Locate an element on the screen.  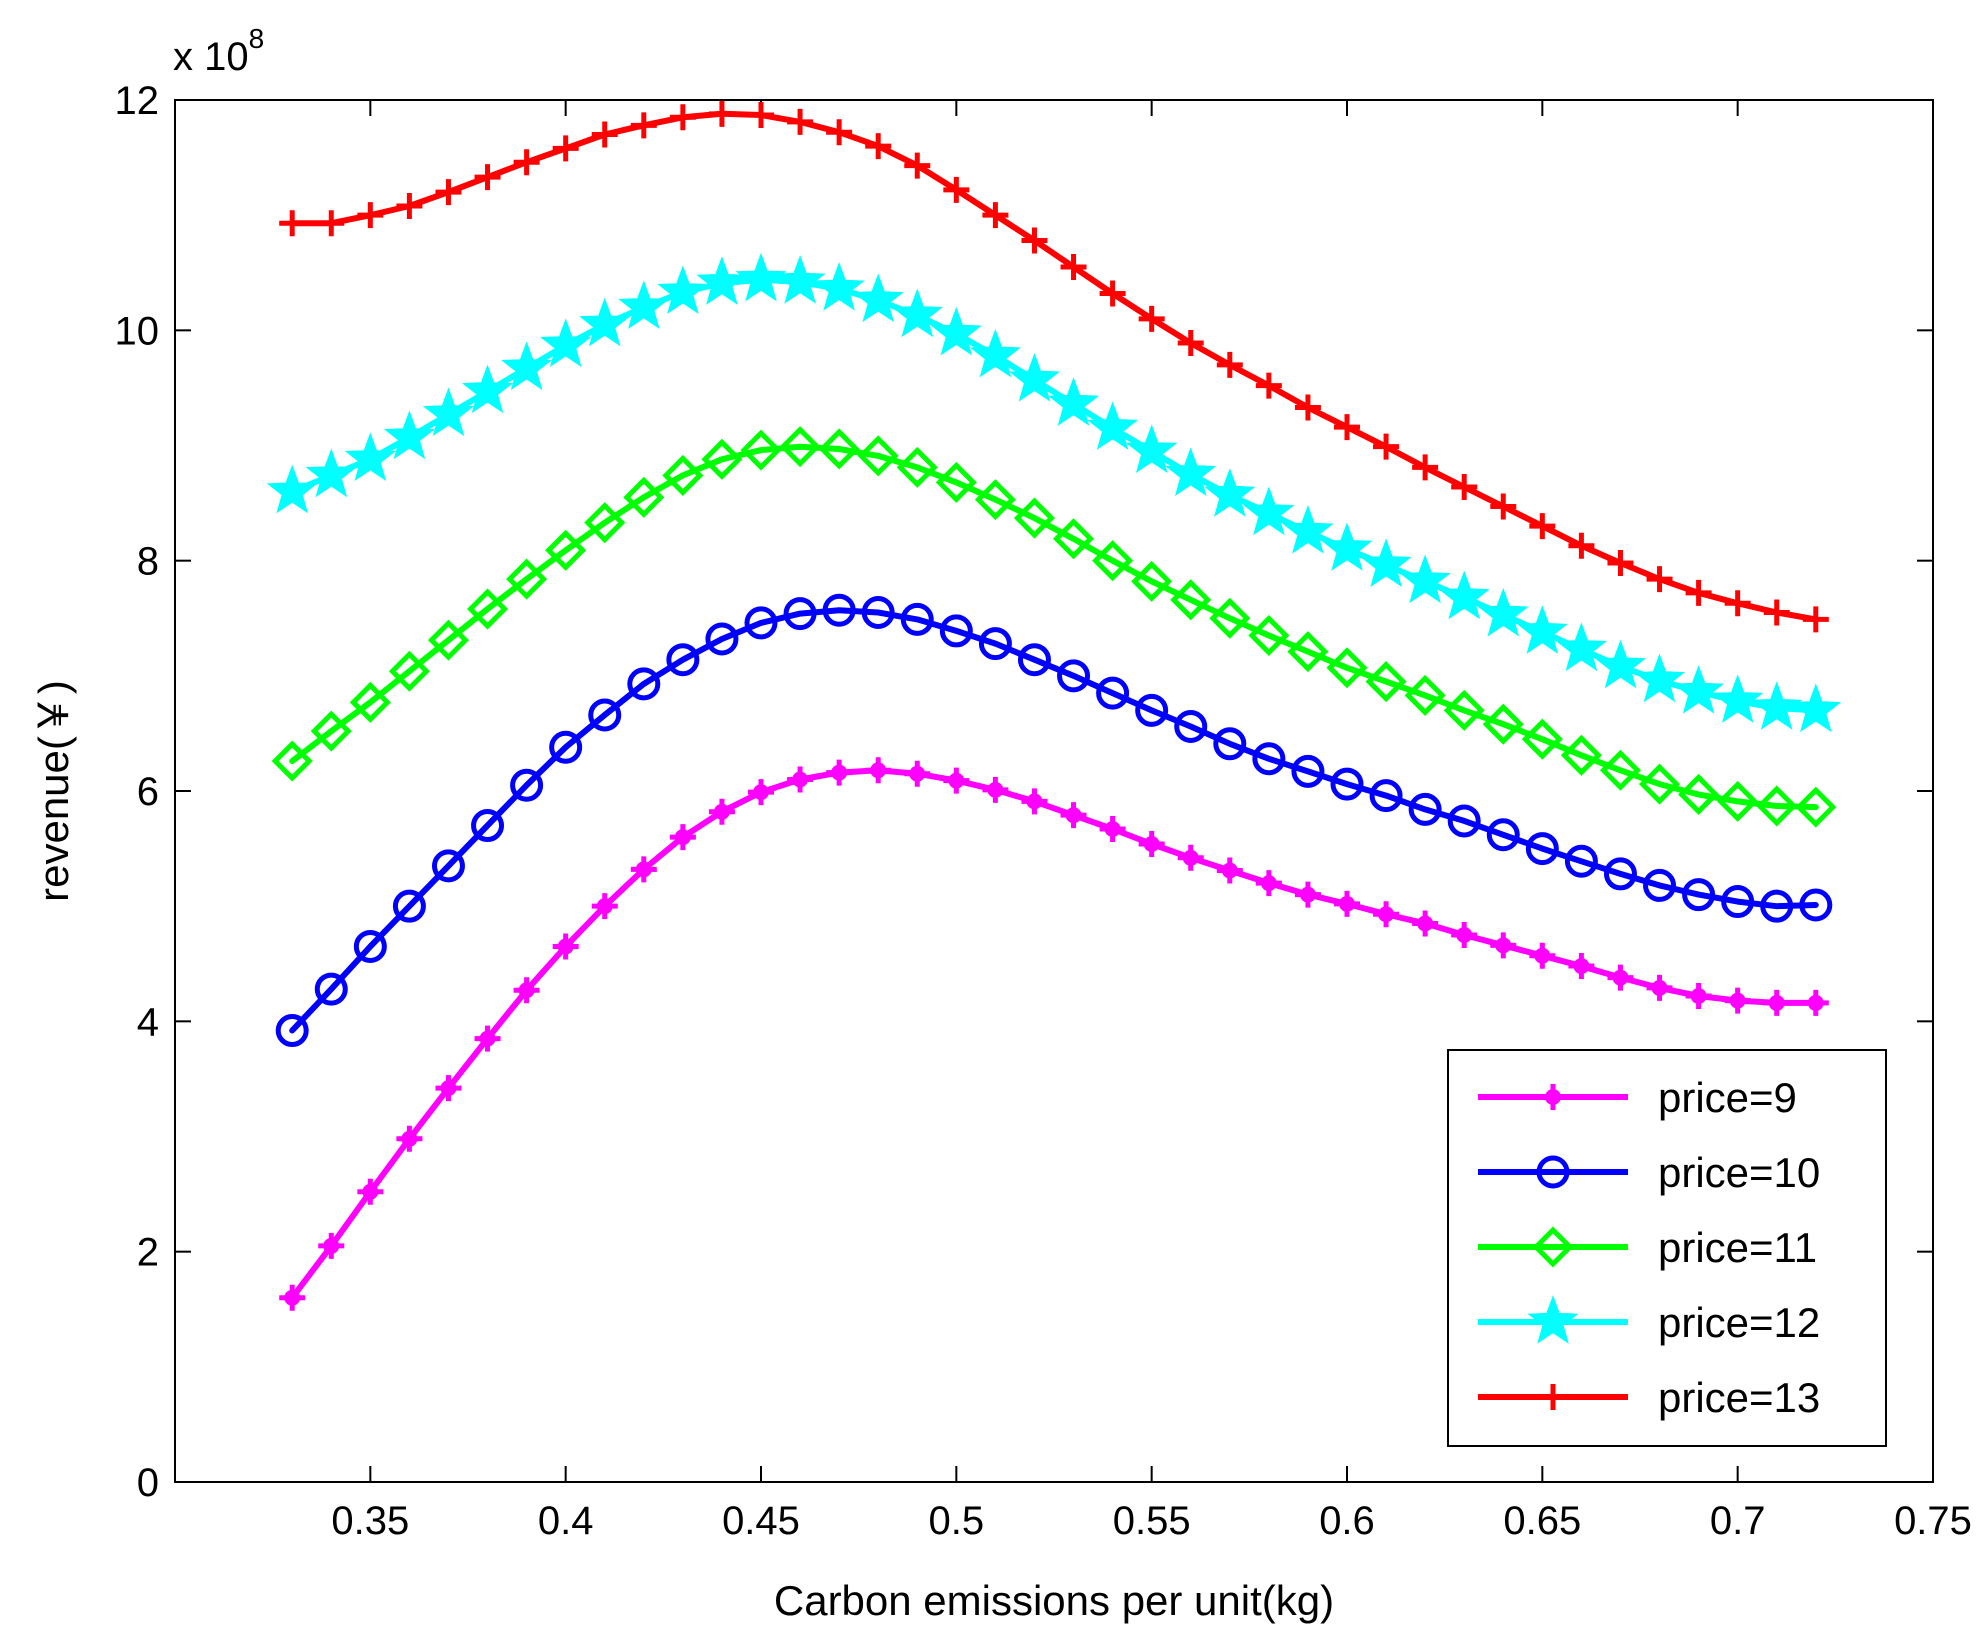
x-tick-label: 0.5 is located at coordinates (957, 1521).